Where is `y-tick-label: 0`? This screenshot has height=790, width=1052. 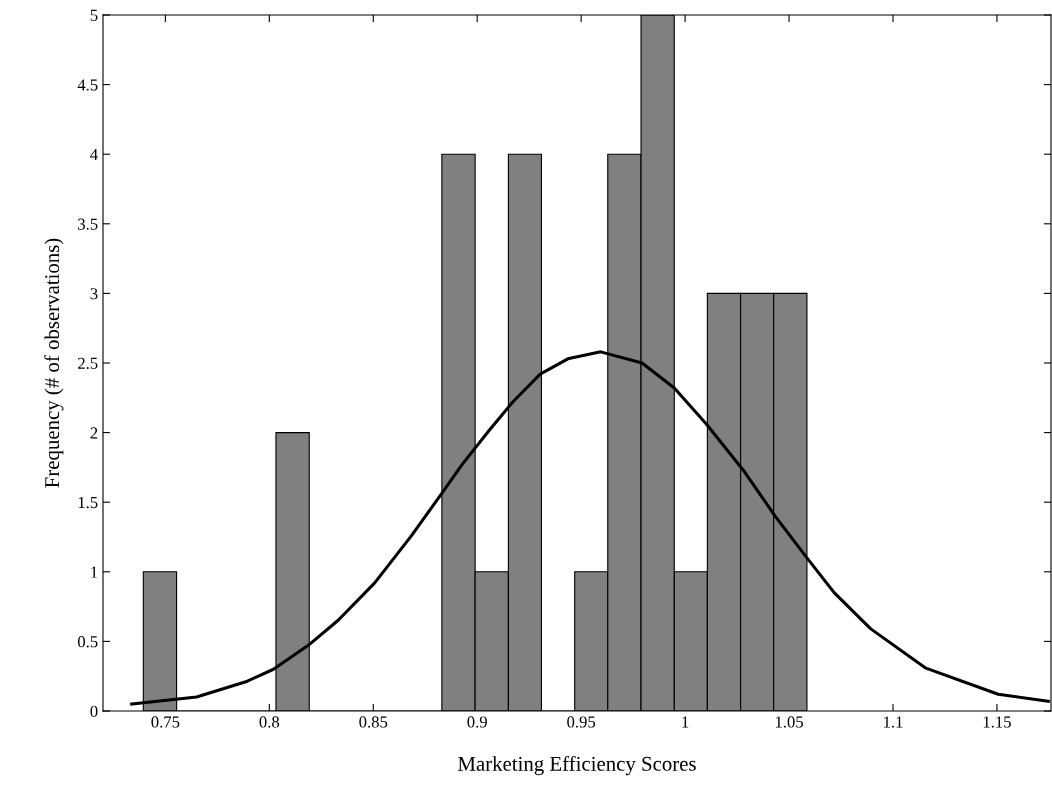
y-tick-label: 0 is located at coordinates (94, 711).